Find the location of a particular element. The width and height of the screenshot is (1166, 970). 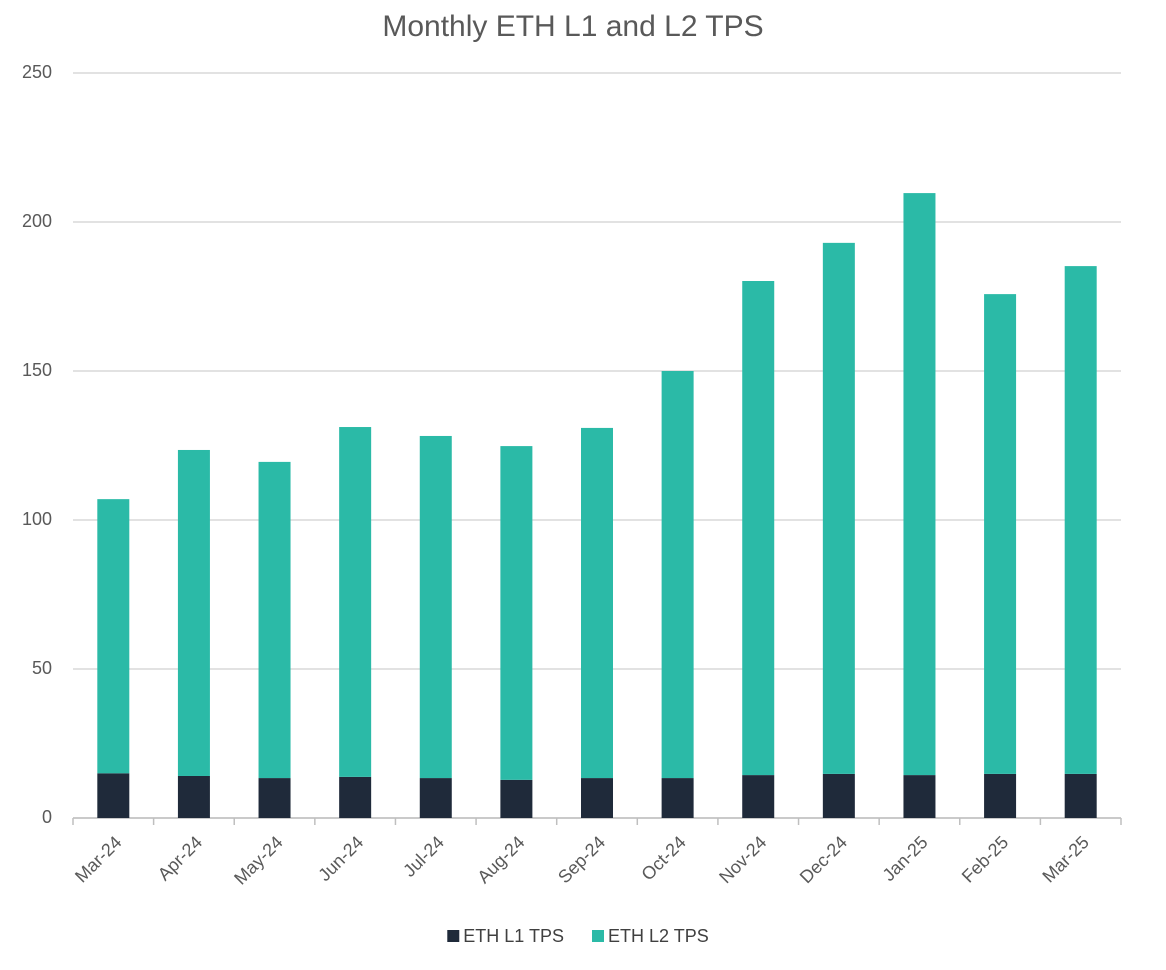

x-tick-label: Jul-24 is located at coordinates (423, 856).